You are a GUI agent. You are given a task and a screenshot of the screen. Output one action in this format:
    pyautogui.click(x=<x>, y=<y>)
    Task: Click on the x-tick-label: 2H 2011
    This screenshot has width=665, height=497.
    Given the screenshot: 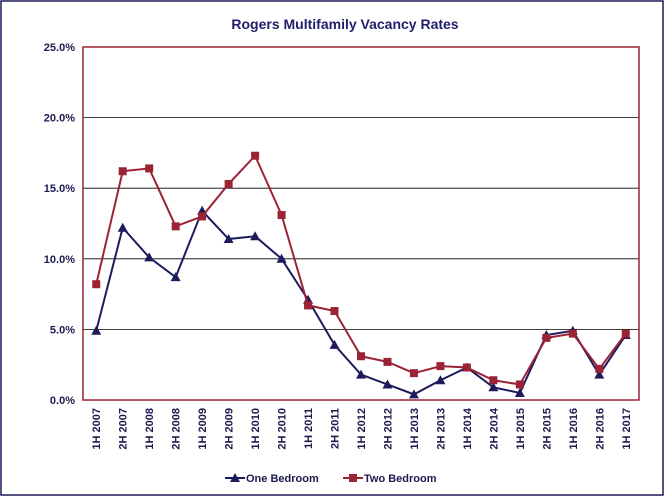 What is the action you would take?
    pyautogui.click(x=336, y=428)
    